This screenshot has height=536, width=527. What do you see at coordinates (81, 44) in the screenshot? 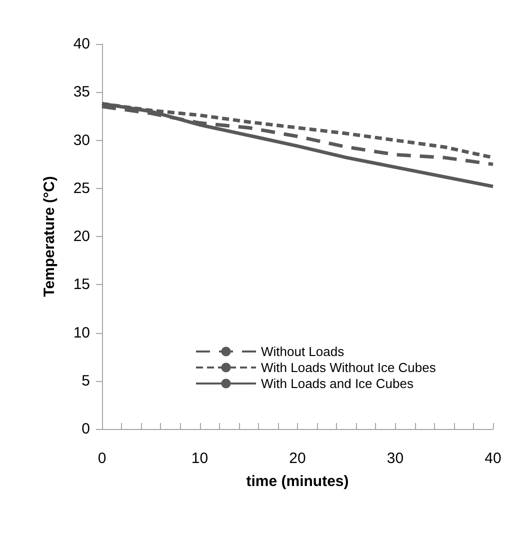
I see `y-tick-label: 40` at bounding box center [81, 44].